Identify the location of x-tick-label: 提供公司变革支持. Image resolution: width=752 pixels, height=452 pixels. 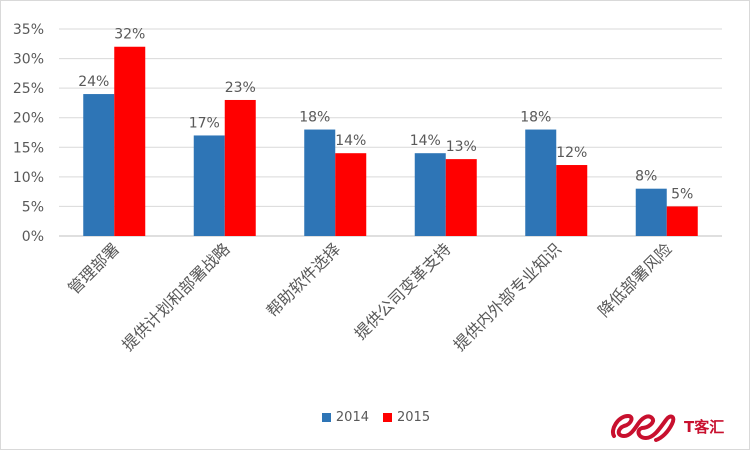
(403, 291).